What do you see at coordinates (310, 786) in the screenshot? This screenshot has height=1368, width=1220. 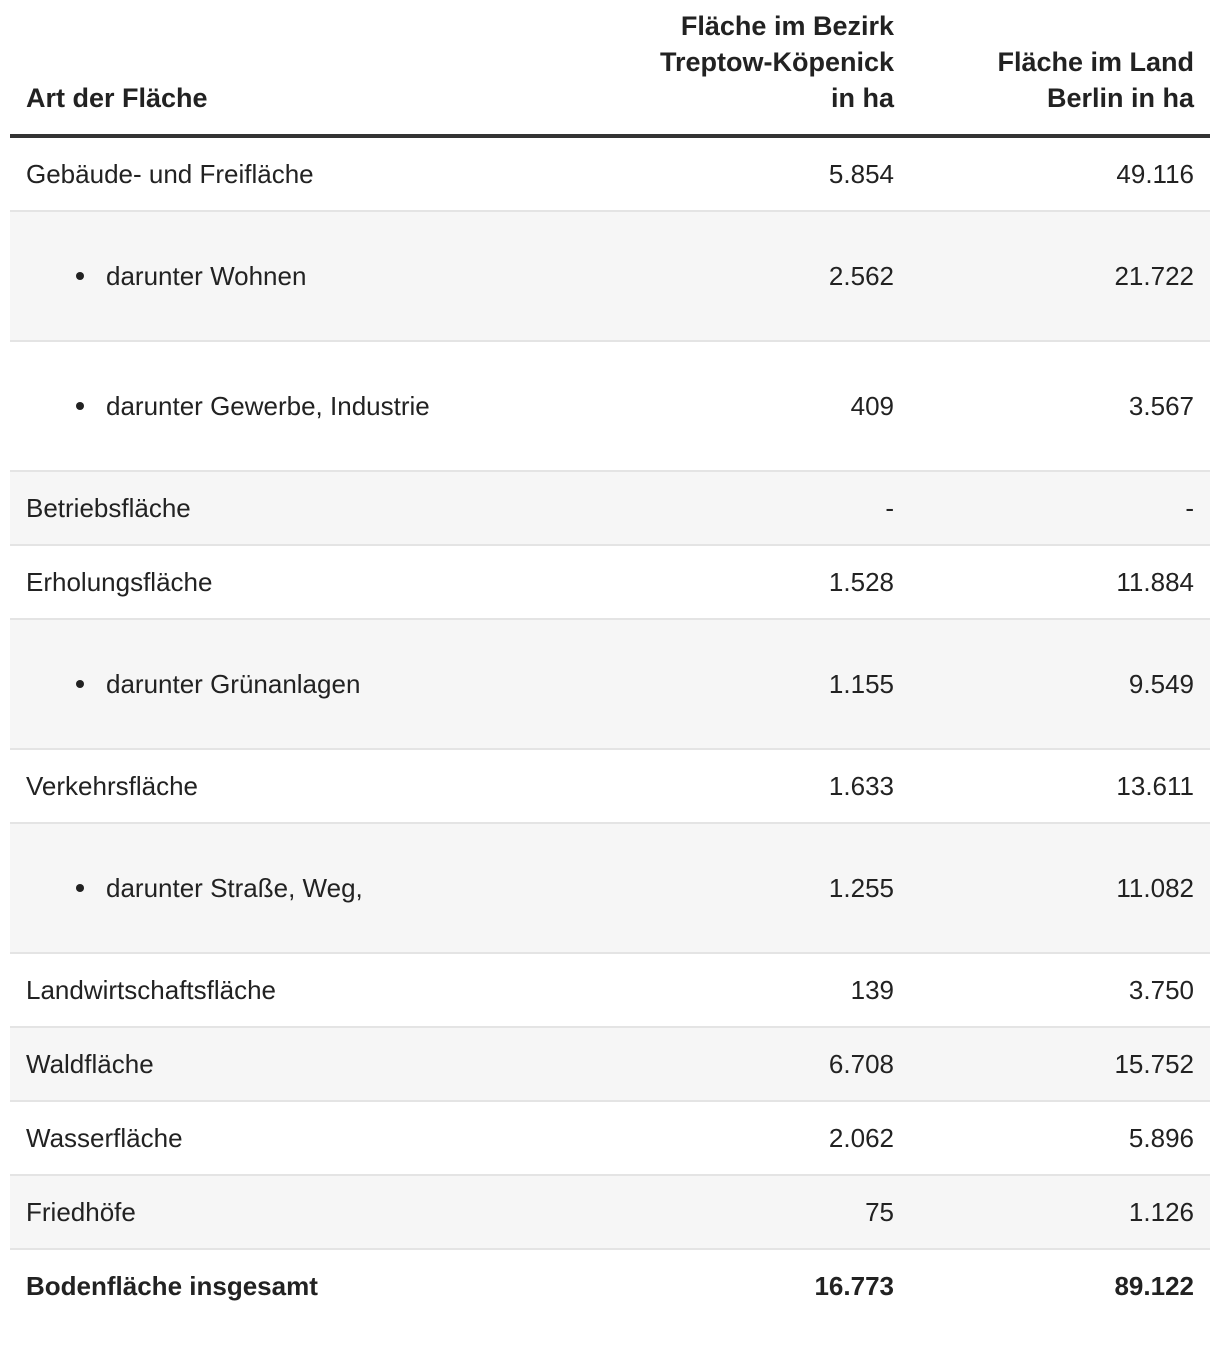 I see `row-label: Verkehrsfläche` at bounding box center [310, 786].